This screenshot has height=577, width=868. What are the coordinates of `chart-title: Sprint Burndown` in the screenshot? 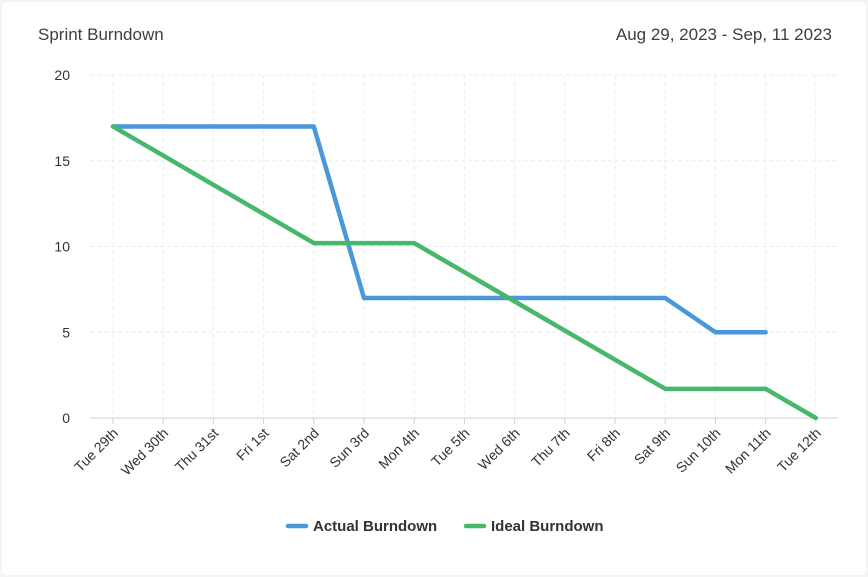 It's located at (101, 34).